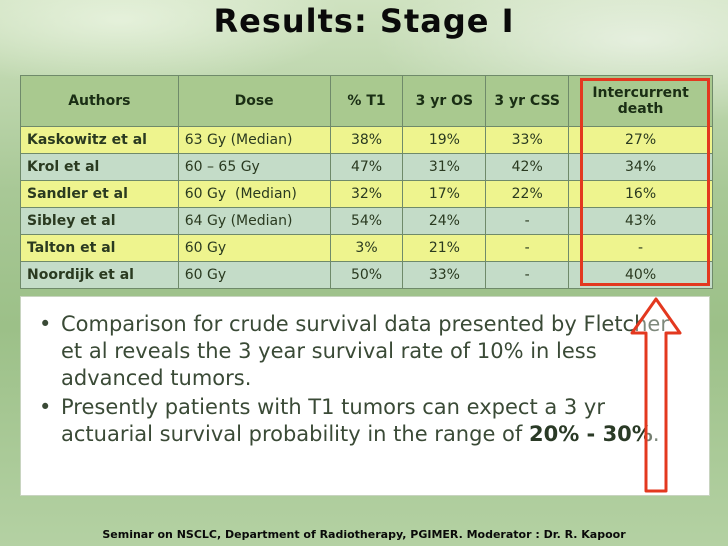  I want to click on intercurrent-death-cell: 43%, so click(640, 221).